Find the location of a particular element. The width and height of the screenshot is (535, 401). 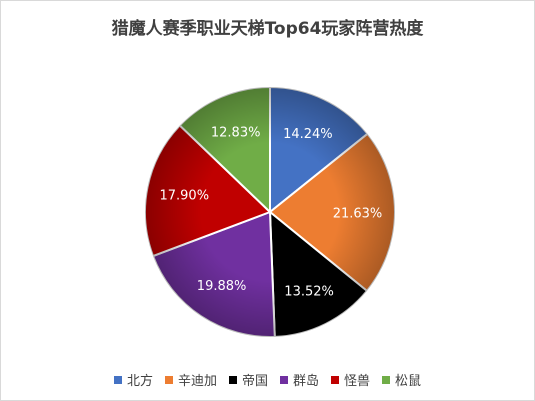

legend-item-2: 辛迪加 is located at coordinates (190, 379).